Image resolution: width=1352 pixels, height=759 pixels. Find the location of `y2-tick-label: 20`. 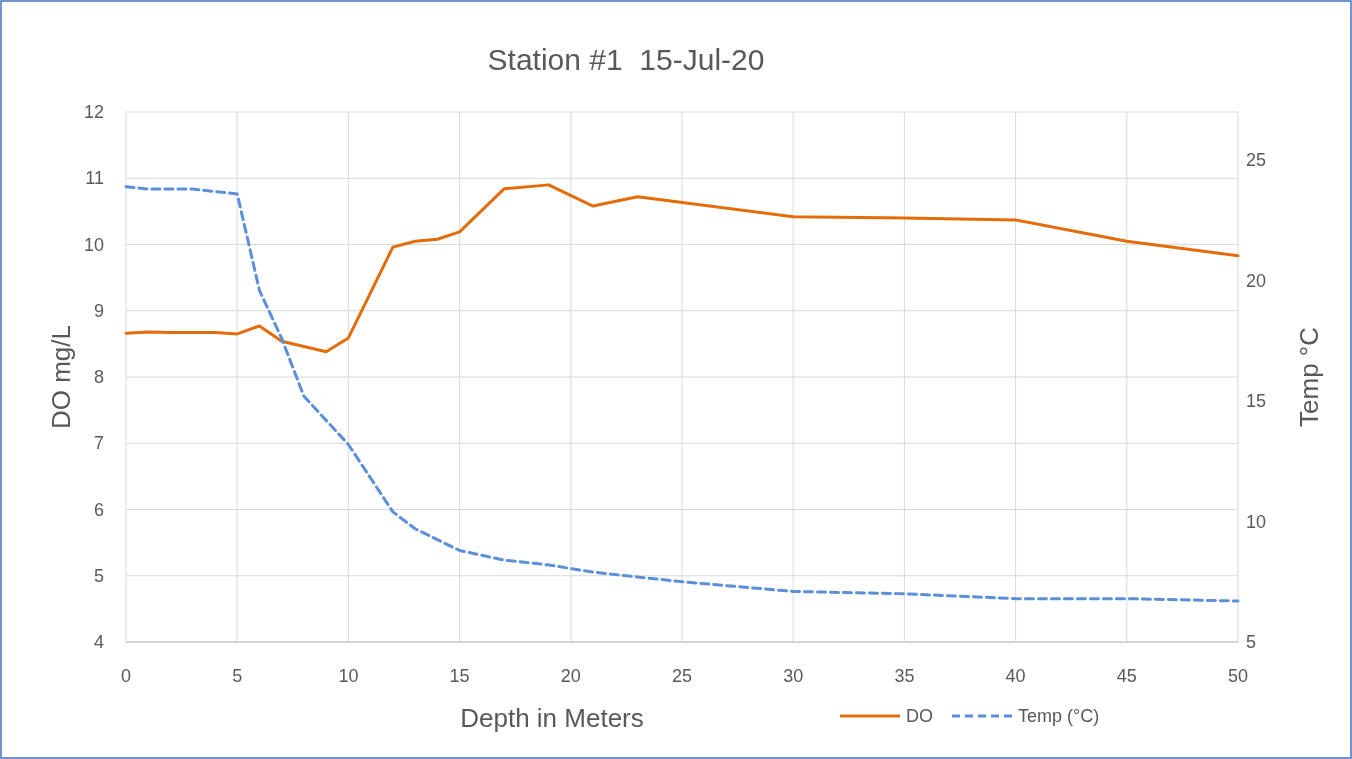

y2-tick-label: 20 is located at coordinates (1256, 280).